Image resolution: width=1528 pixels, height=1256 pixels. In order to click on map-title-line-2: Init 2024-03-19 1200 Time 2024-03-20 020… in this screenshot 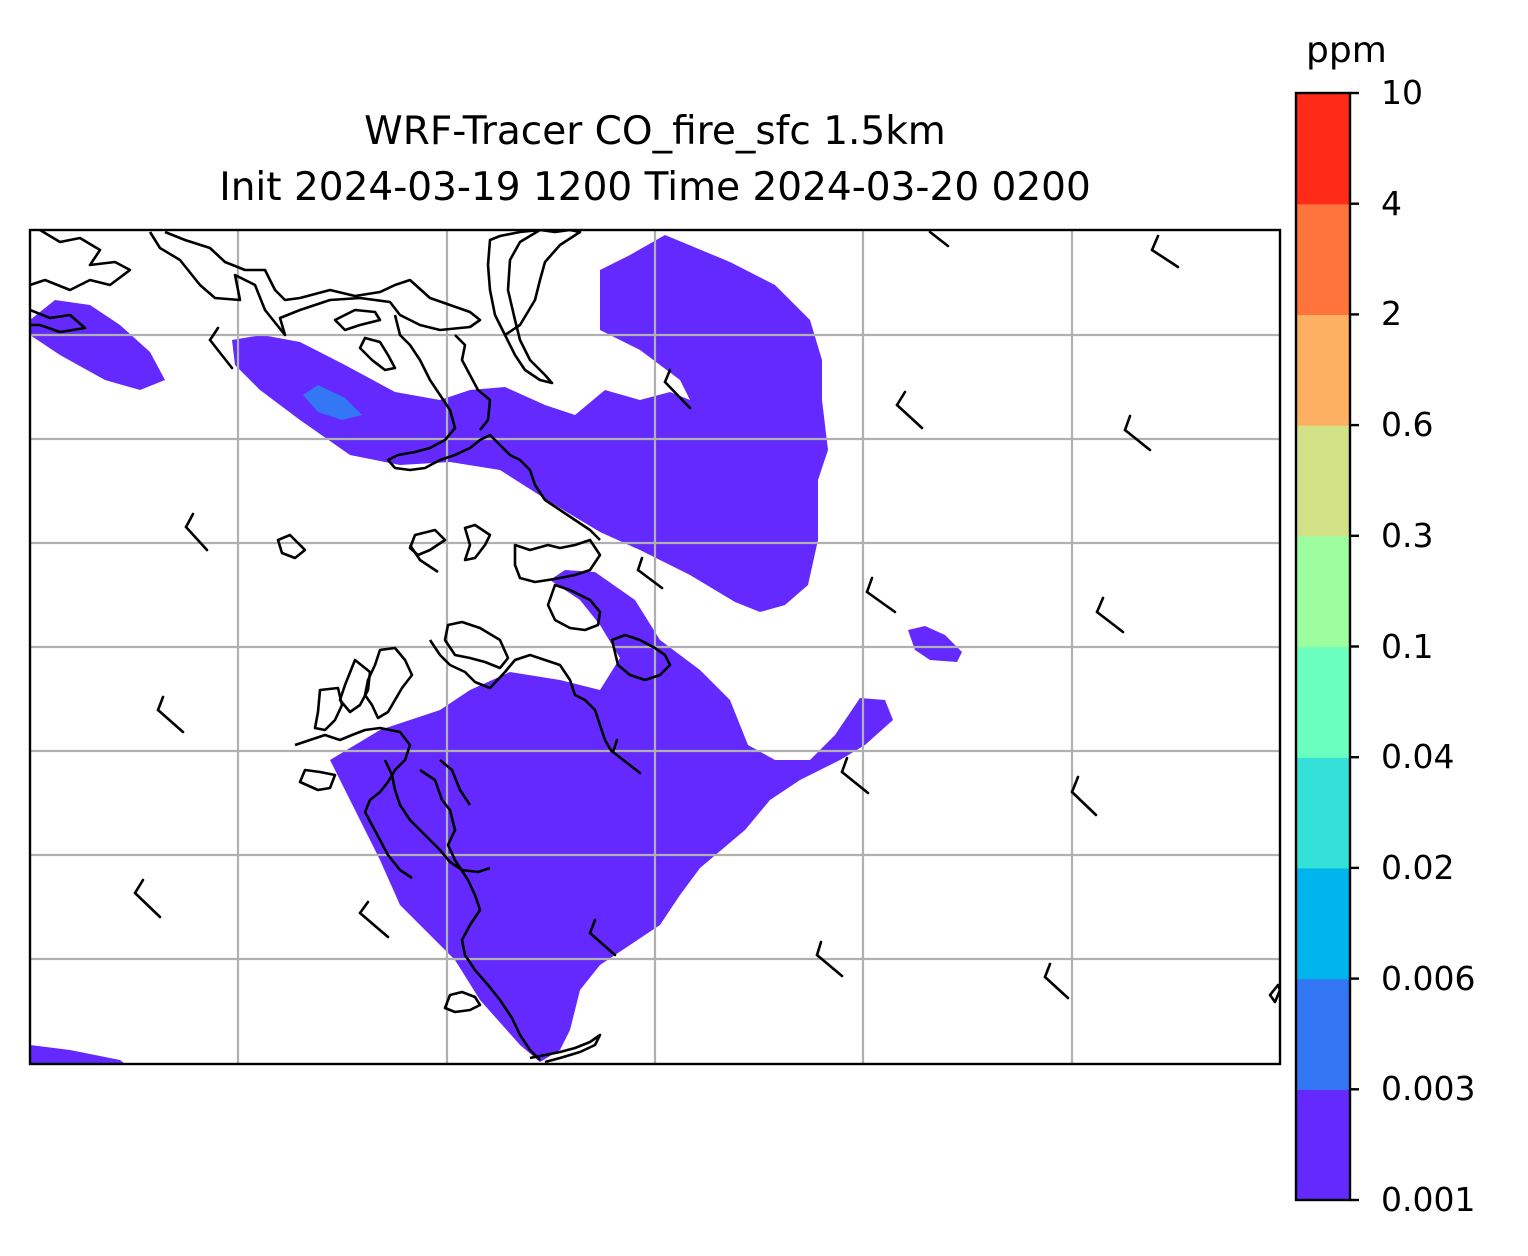, I will do `click(655, 187)`.